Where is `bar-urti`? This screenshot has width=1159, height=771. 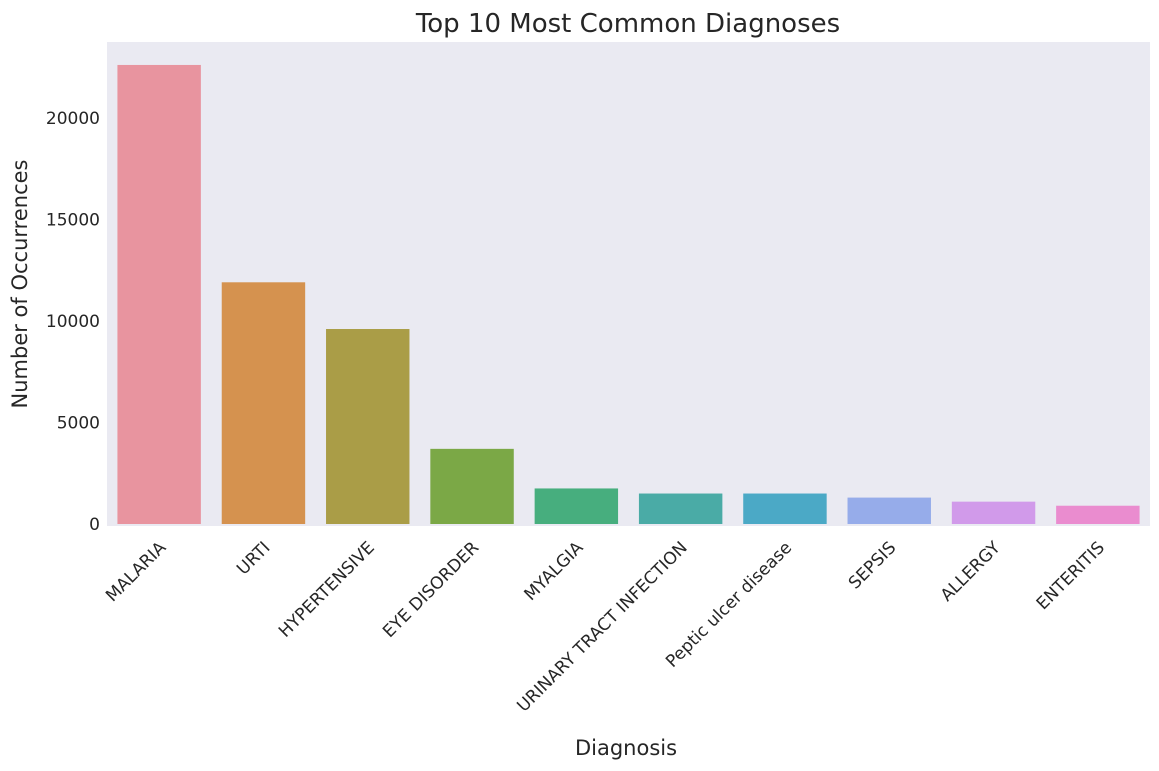
bar-urti is located at coordinates (263, 403).